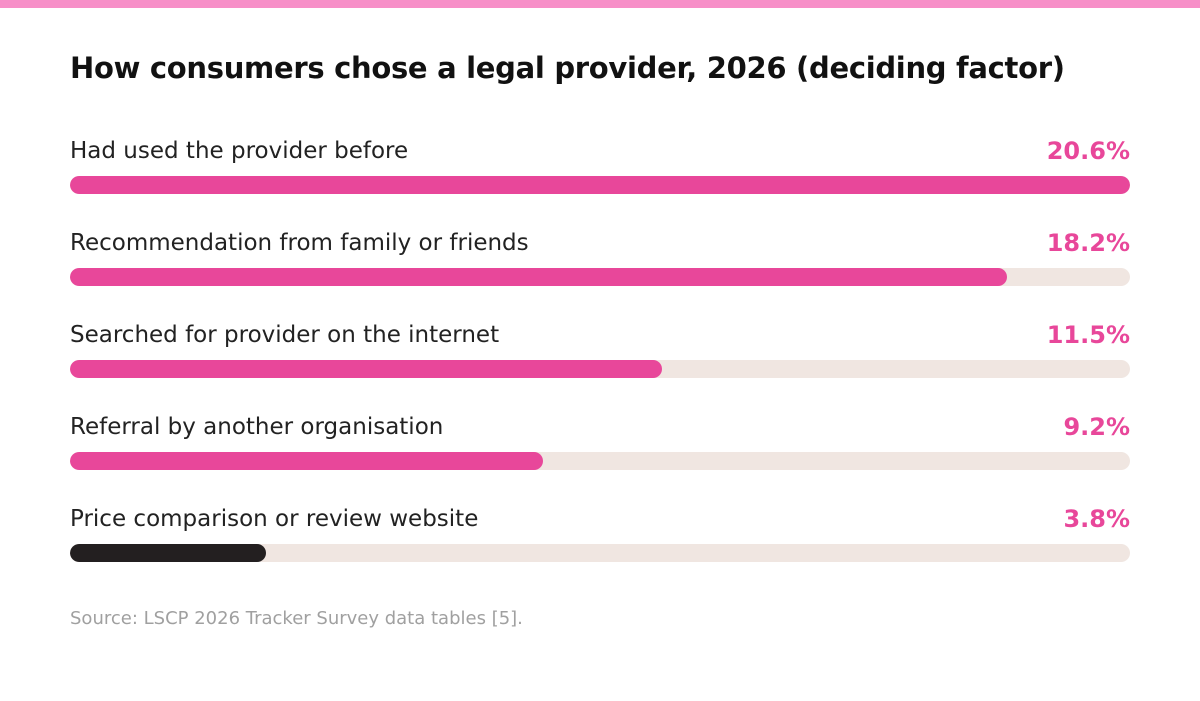 This screenshot has width=1200, height=701. Describe the element at coordinates (1088, 335) in the screenshot. I see `bar-value-label: 11.5%` at that location.